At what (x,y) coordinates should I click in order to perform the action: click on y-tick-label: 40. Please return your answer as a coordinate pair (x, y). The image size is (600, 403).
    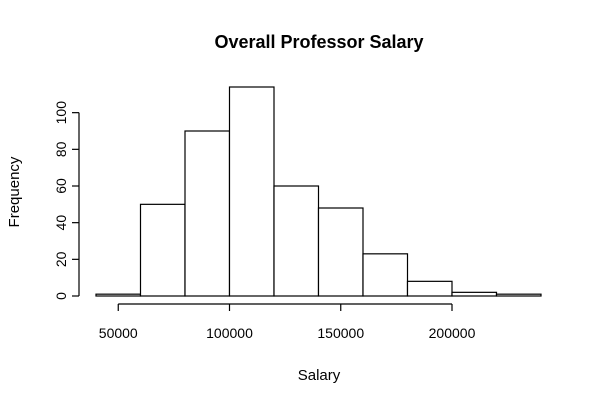
    Looking at the image, I should click on (61, 223).